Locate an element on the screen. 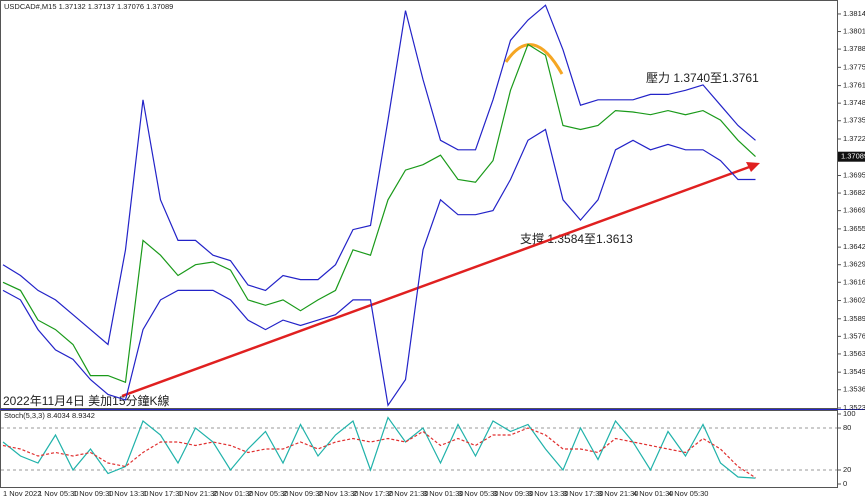 Image resolution: width=865 pixels, height=501 pixels. x-tick-label: 2 Nov 01:30 is located at coordinates (233, 493).